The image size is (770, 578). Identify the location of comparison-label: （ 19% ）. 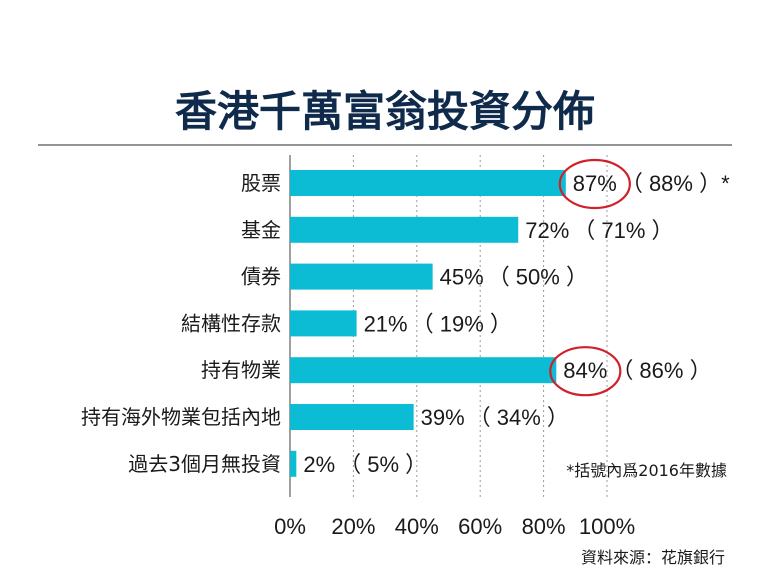
(462, 323).